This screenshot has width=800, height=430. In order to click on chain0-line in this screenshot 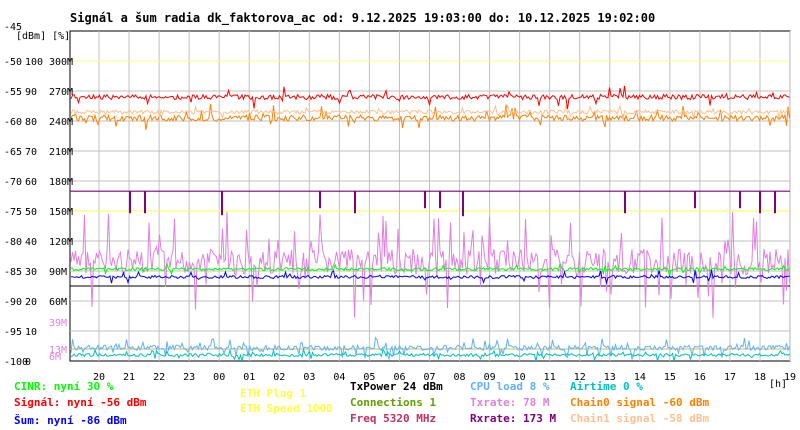, I will do `click(430, 116)`.